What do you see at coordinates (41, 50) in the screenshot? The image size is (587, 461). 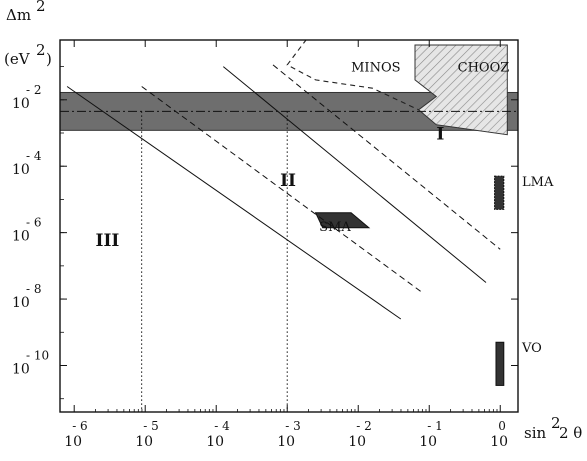 I see `y-axis-unit-sup: 2` at bounding box center [41, 50].